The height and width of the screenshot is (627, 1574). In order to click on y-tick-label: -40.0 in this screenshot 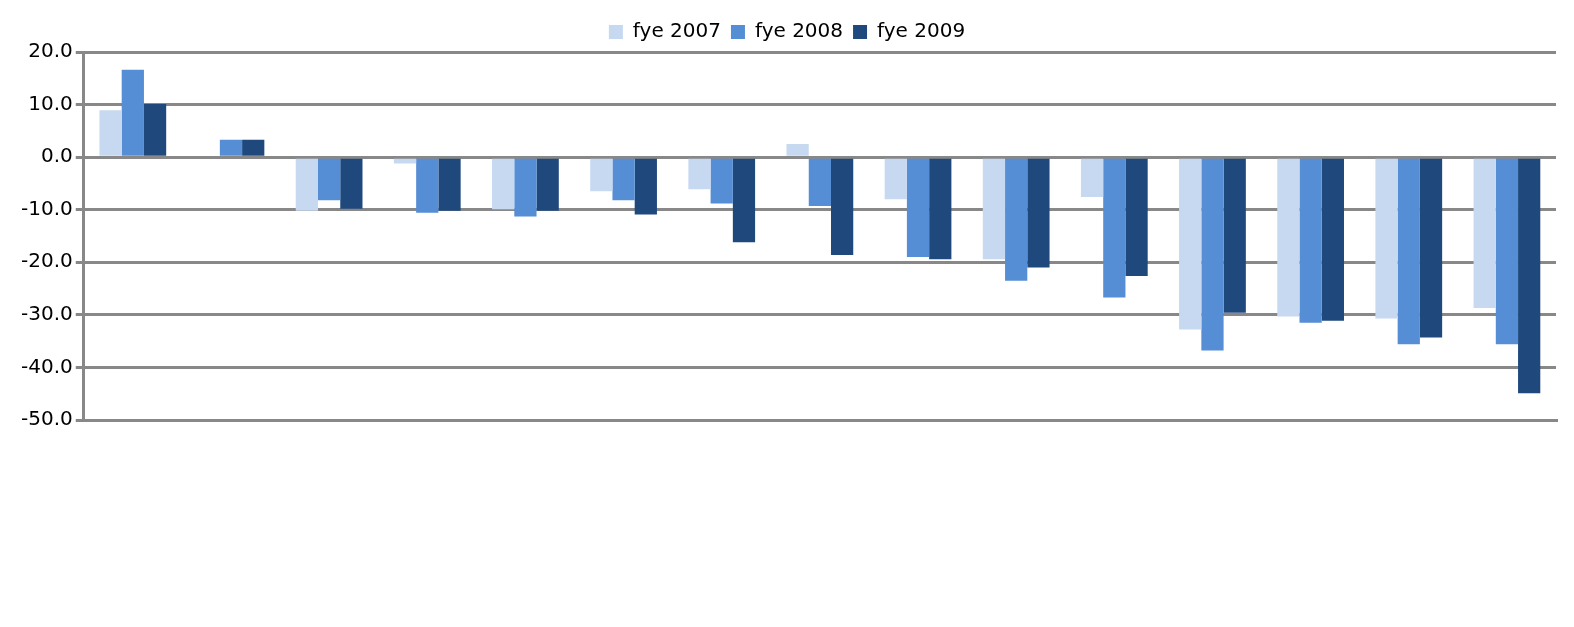, I will do `click(47, 365)`.